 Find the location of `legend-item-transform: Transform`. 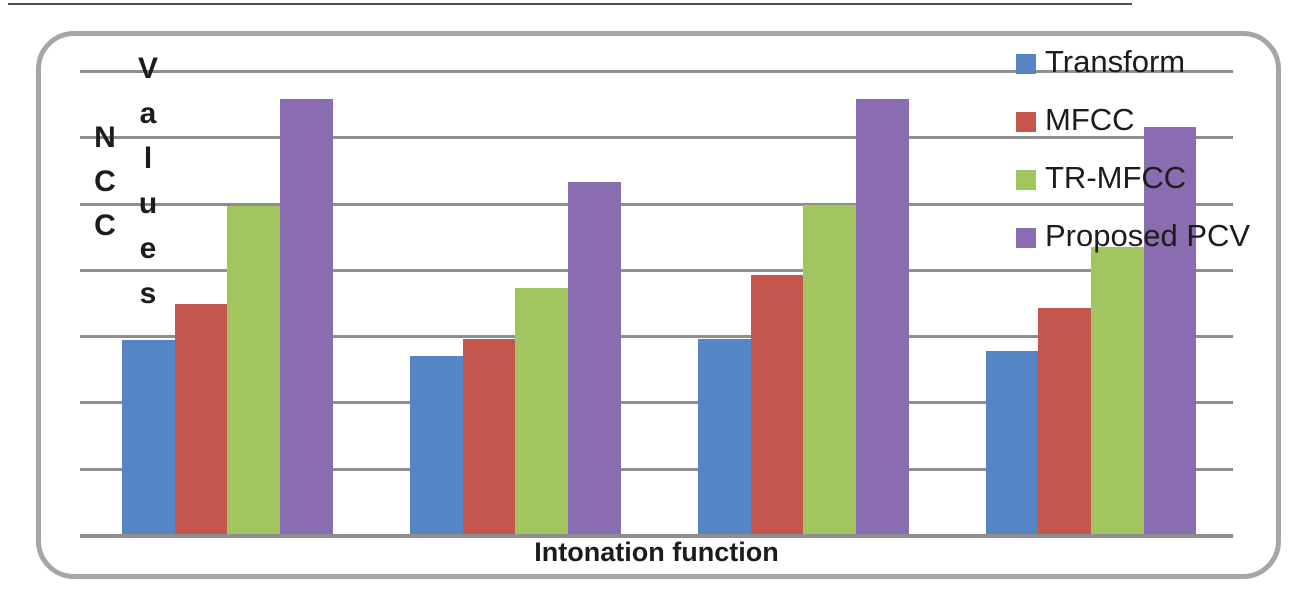

legend-item-transform: Transform is located at coordinates (1100, 62).